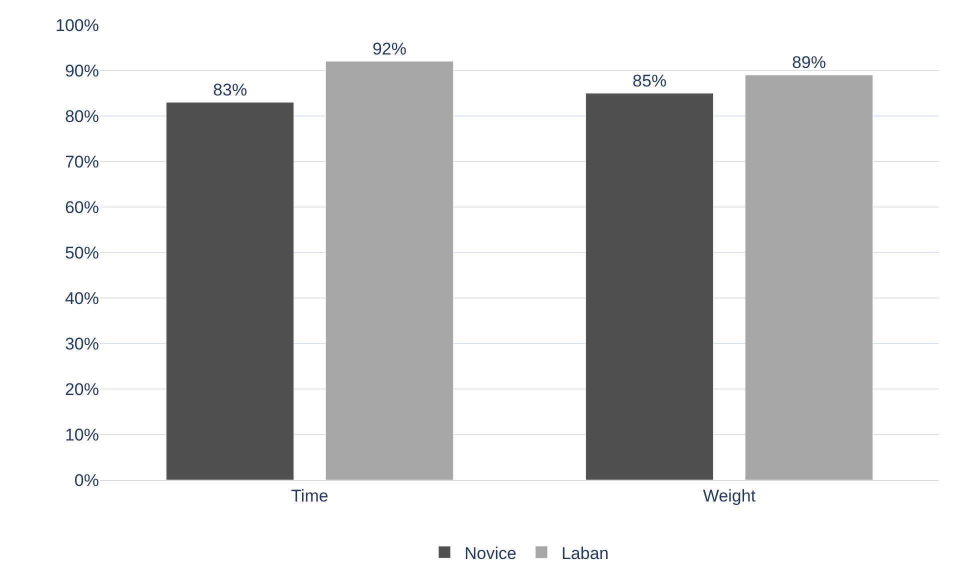 This screenshot has width=954, height=583. What do you see at coordinates (729, 496) in the screenshot?
I see `x-tick-label: Weight` at bounding box center [729, 496].